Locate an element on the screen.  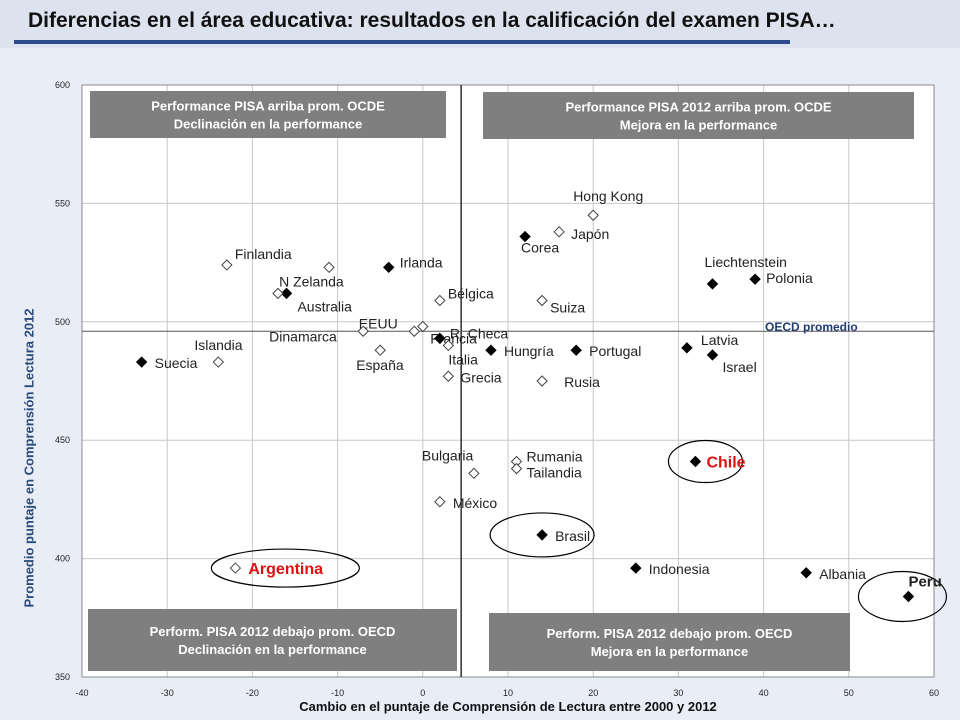
point-label: Dinamarca is located at coordinates (303, 336).